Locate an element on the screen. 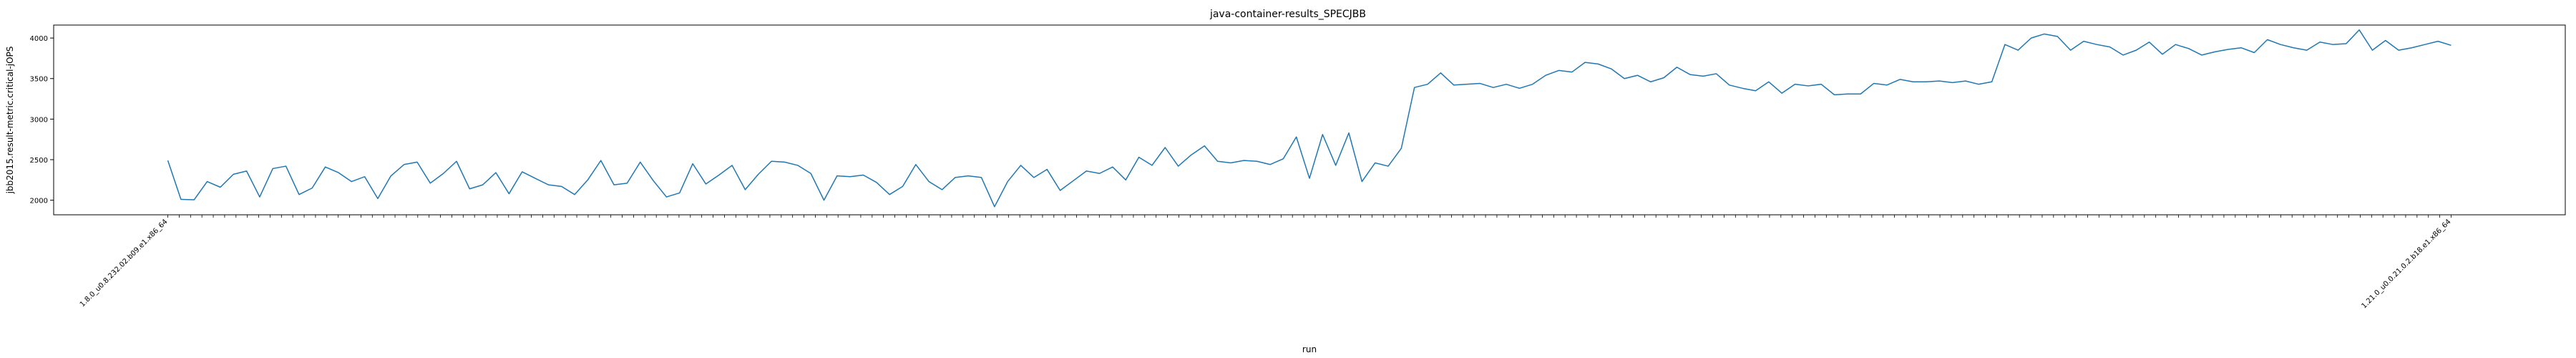 The width and height of the screenshot is (2576, 358). y-axis-ticks: 2000 2500 3000 3500 4000 is located at coordinates (42, 120).